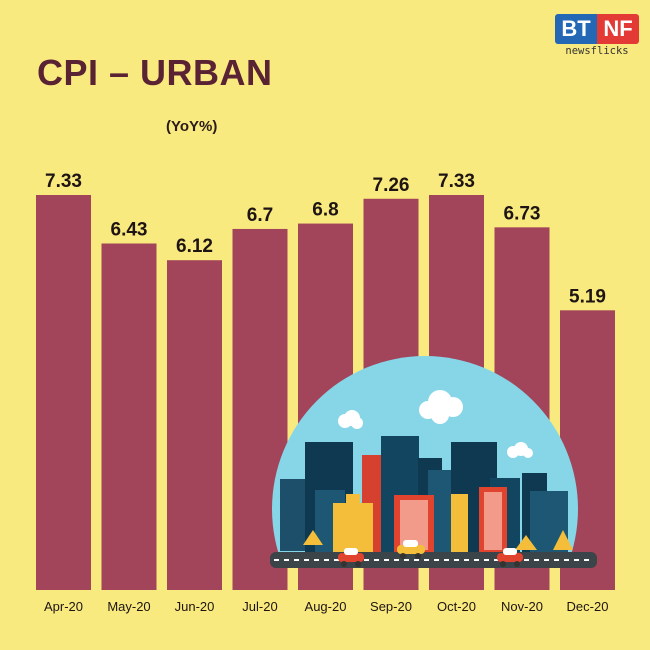  Describe the element at coordinates (155, 72) in the screenshot. I see `chart-title: CPI – URBAN` at that location.